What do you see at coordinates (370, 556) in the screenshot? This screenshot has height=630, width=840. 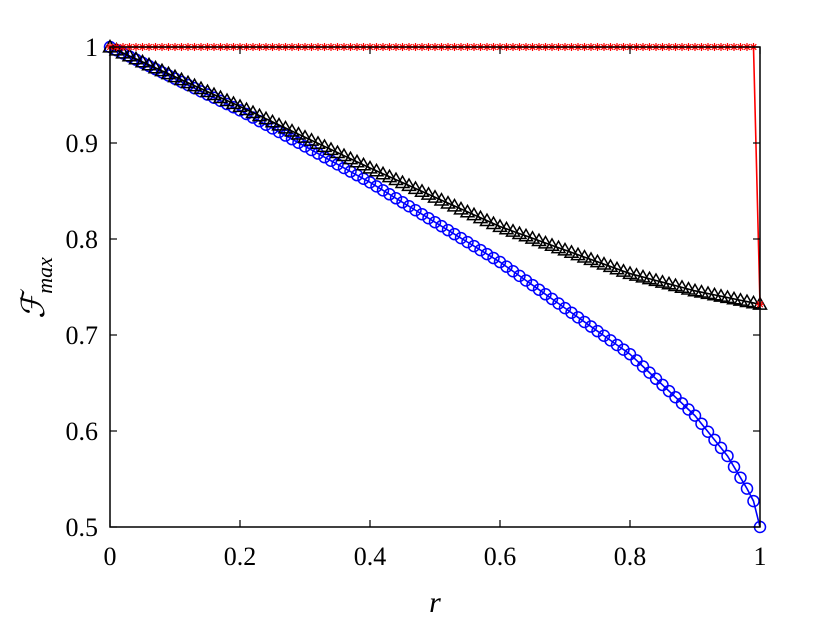 I see `x-tick-label: 0.4` at bounding box center [370, 556].